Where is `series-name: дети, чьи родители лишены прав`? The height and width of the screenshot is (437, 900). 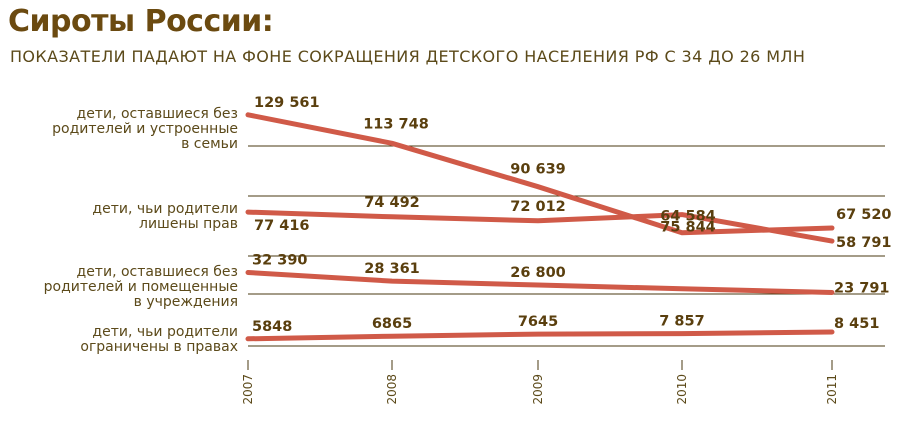
series-name: дети, чьи родители лишены прав is located at coordinates (165, 216).